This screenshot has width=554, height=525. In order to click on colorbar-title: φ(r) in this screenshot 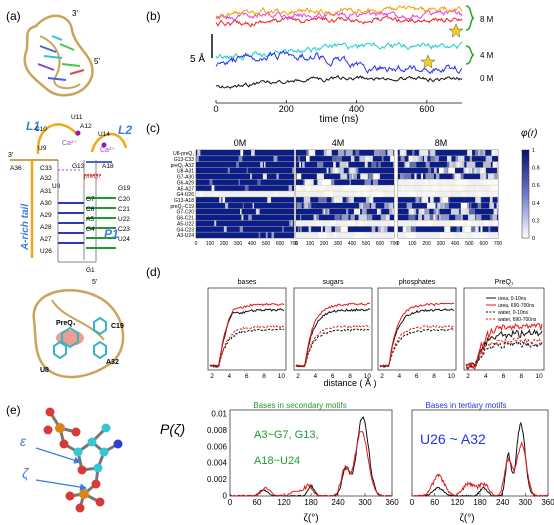, I will do `click(529, 133)`.